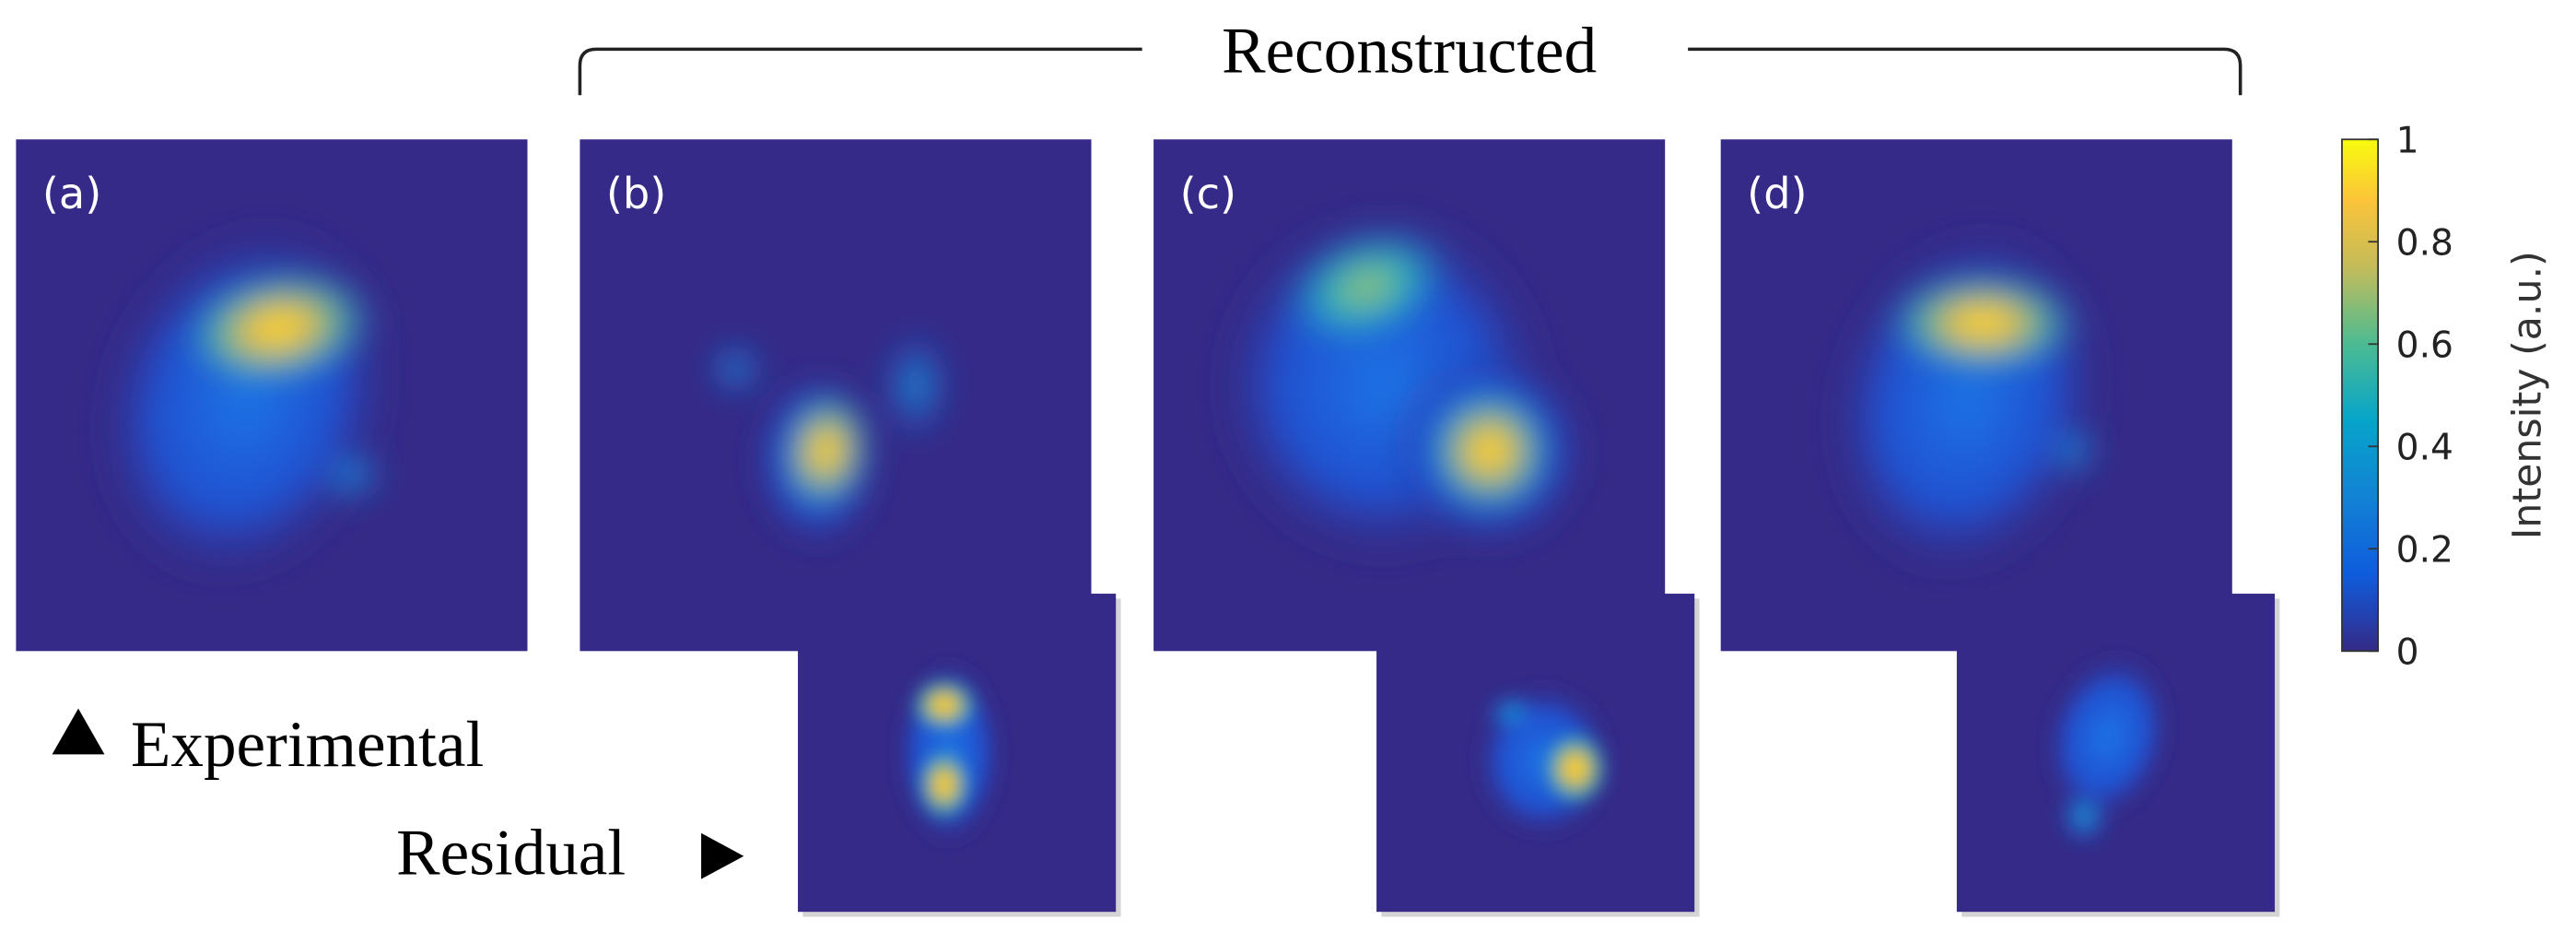 The image size is (2576, 943). I want to click on header: Reconstructed, so click(1409, 51).